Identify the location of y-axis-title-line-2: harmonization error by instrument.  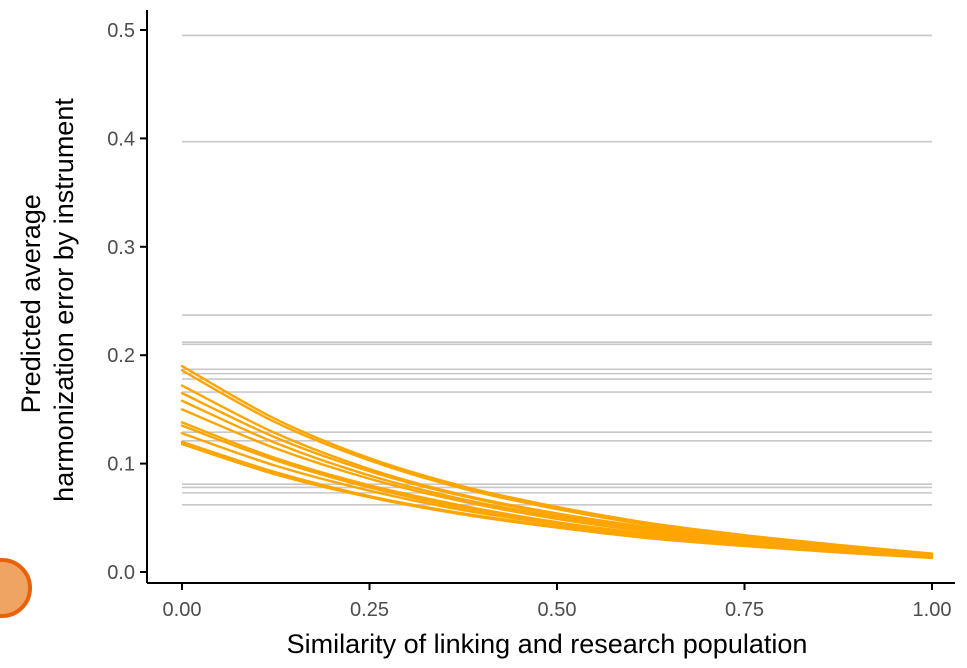
(64, 300).